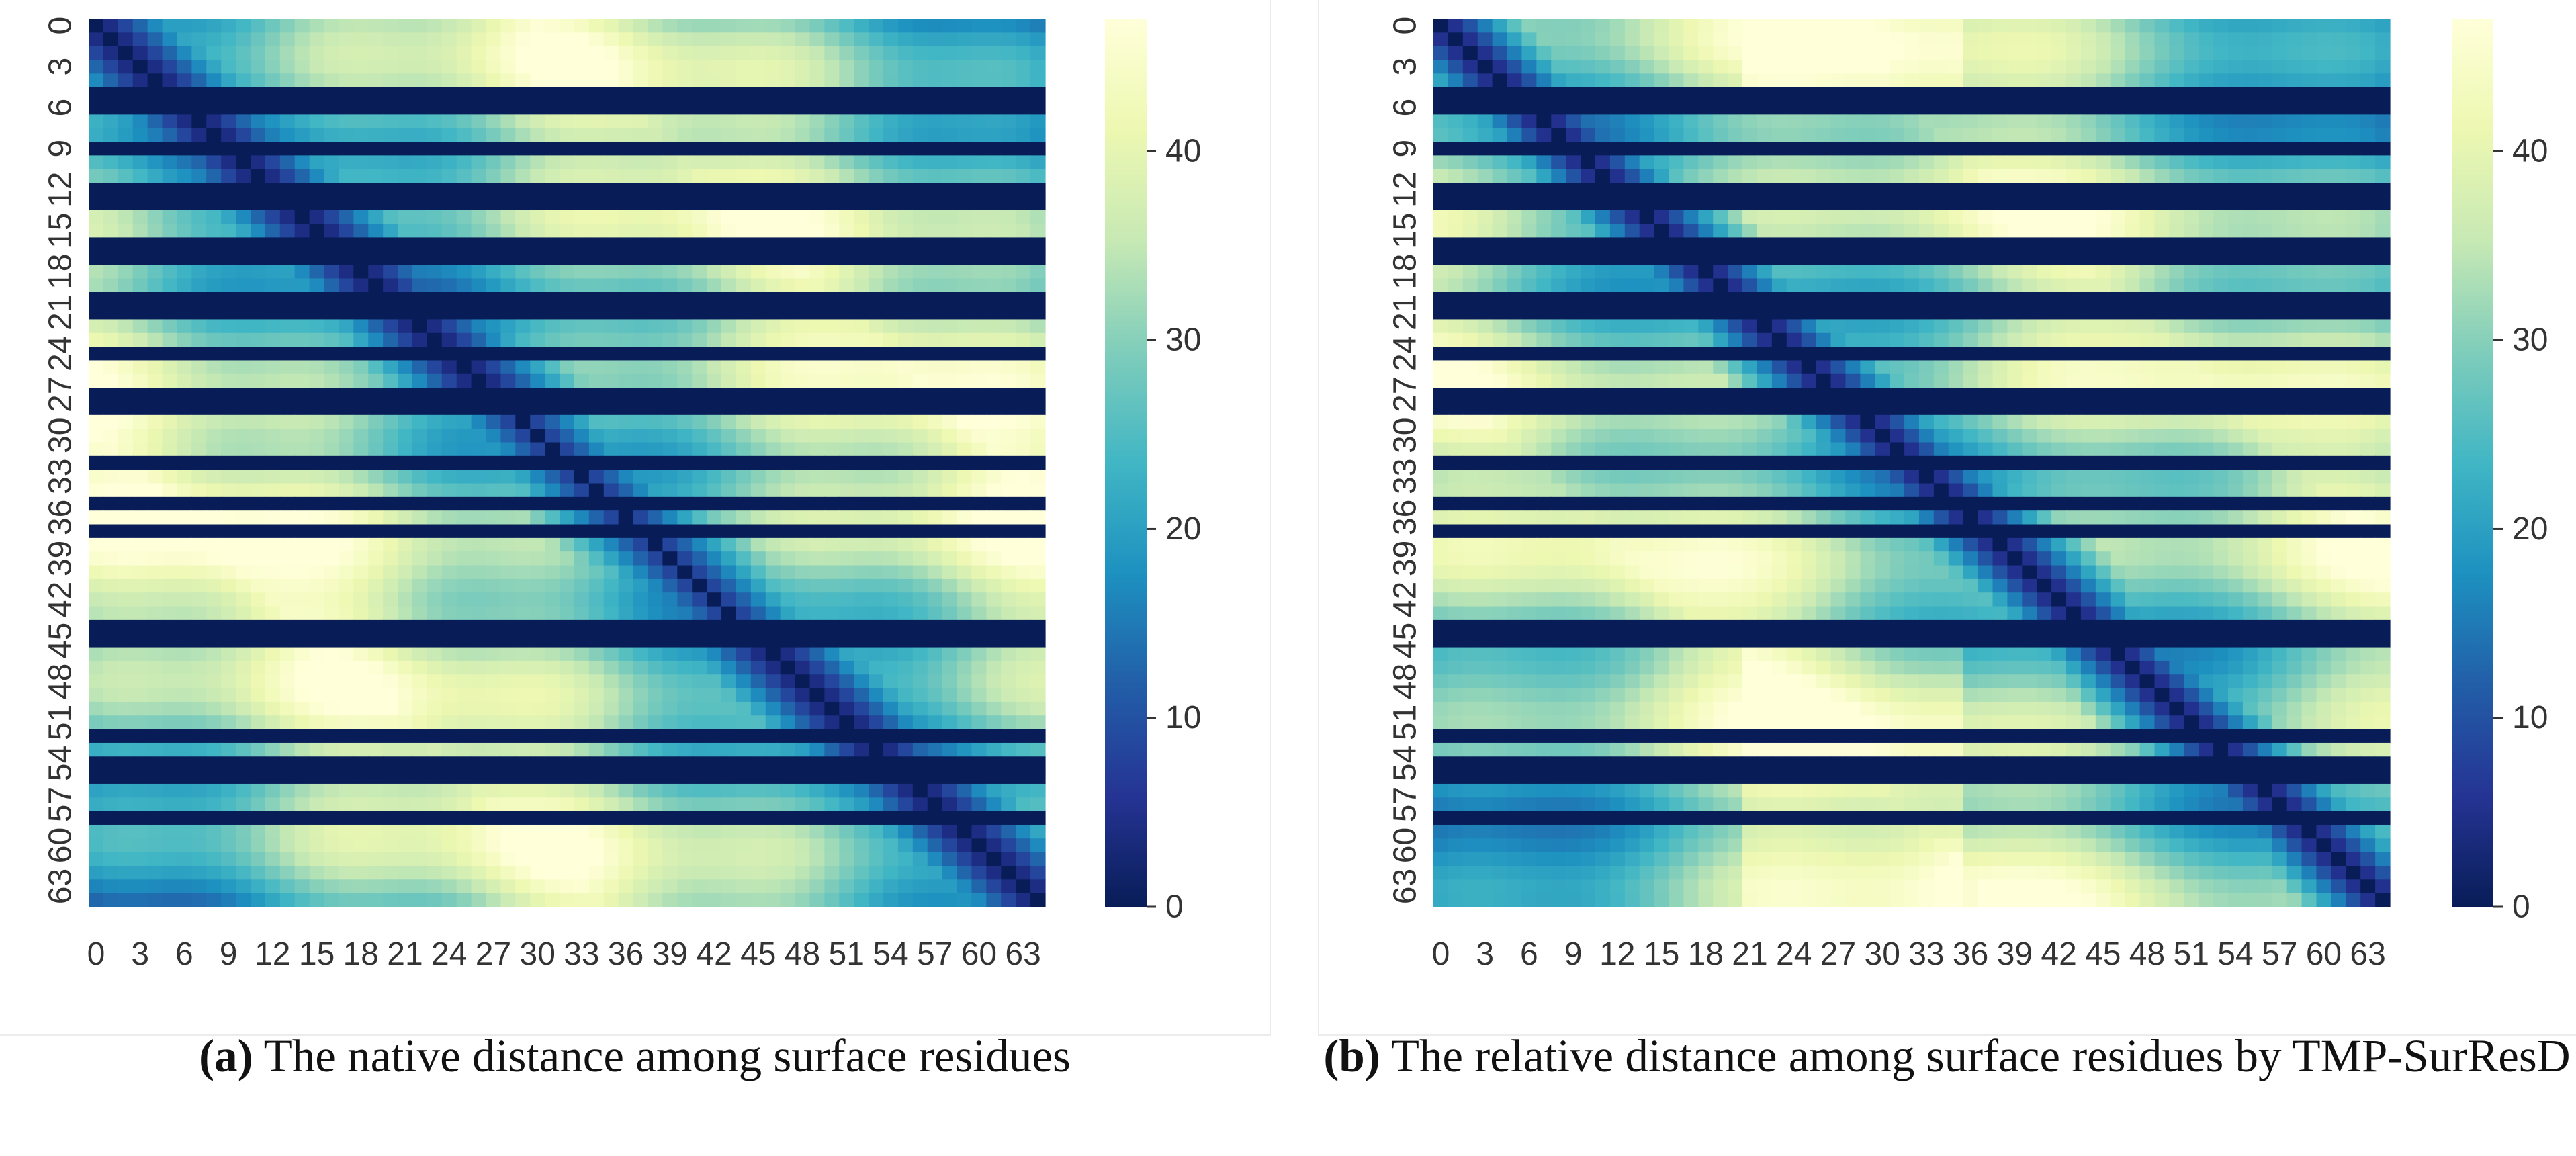  What do you see at coordinates (61, 886) in the screenshot?
I see `y-tick-label: 63` at bounding box center [61, 886].